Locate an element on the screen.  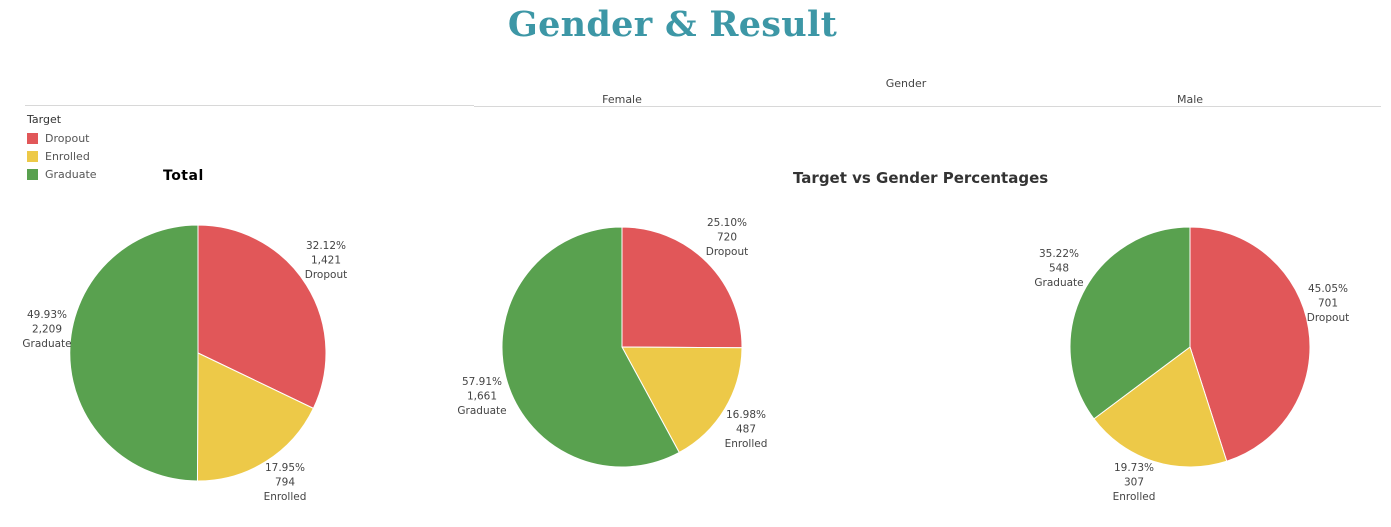
slice-label-percent-total-graduate: 49.93% is located at coordinates (47, 315).